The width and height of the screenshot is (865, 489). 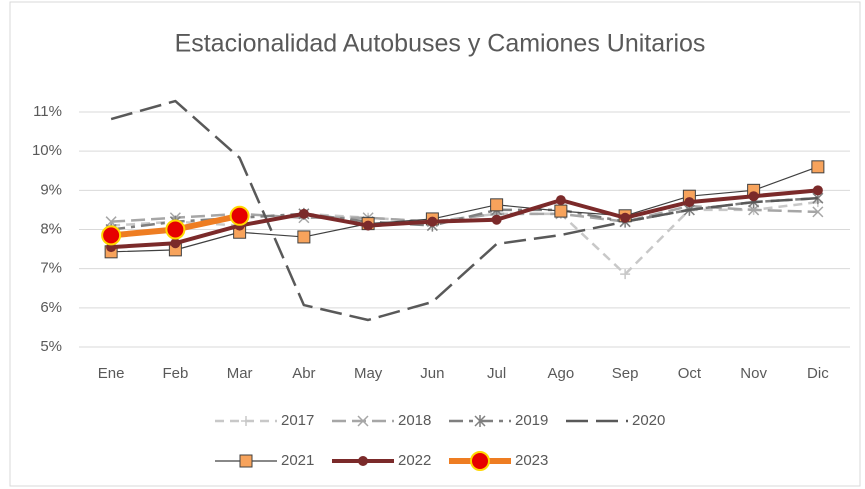 I want to click on legend-label: 2018, so click(x=414, y=420).